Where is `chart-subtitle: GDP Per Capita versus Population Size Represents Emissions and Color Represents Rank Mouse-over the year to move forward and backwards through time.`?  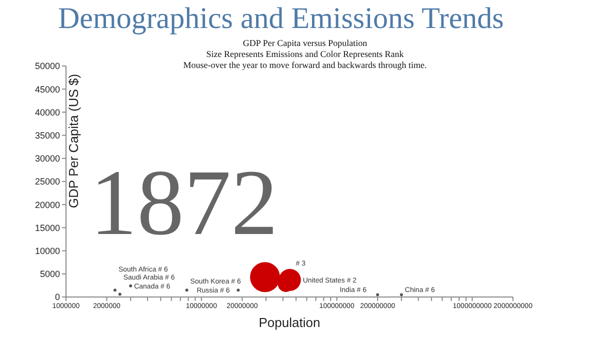
chart-subtitle: GDP Per Capita versus Population Size Represents Emissions and Color Represents Rank Mouse-over the year to move forward and backwards through time. is located at coordinates (305, 54).